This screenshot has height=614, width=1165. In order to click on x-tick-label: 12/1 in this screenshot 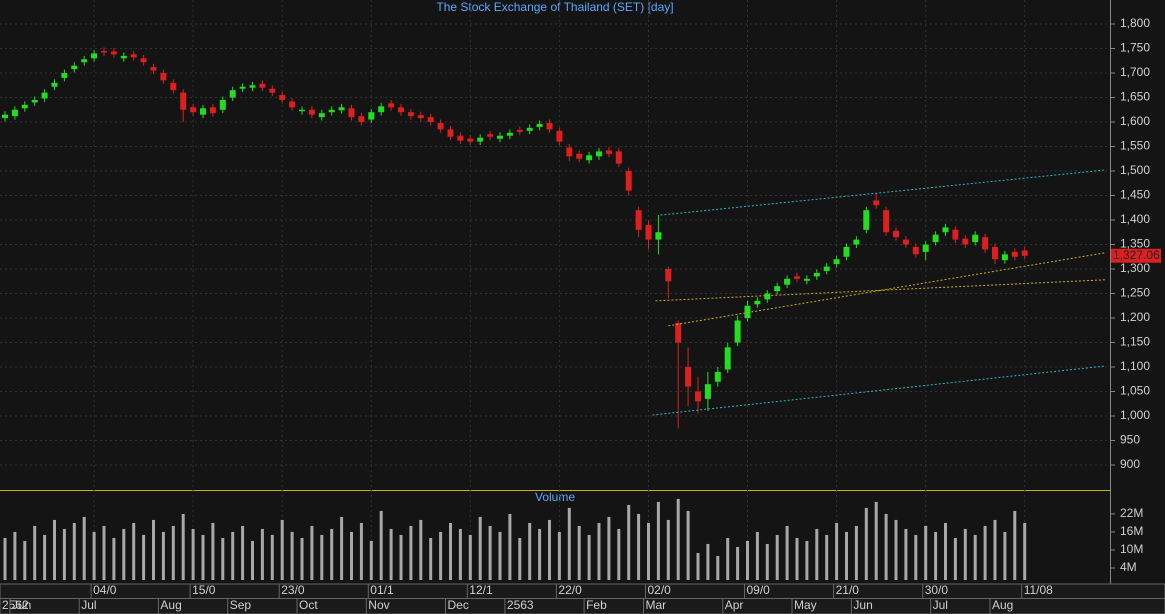, I will do `click(481, 590)`.